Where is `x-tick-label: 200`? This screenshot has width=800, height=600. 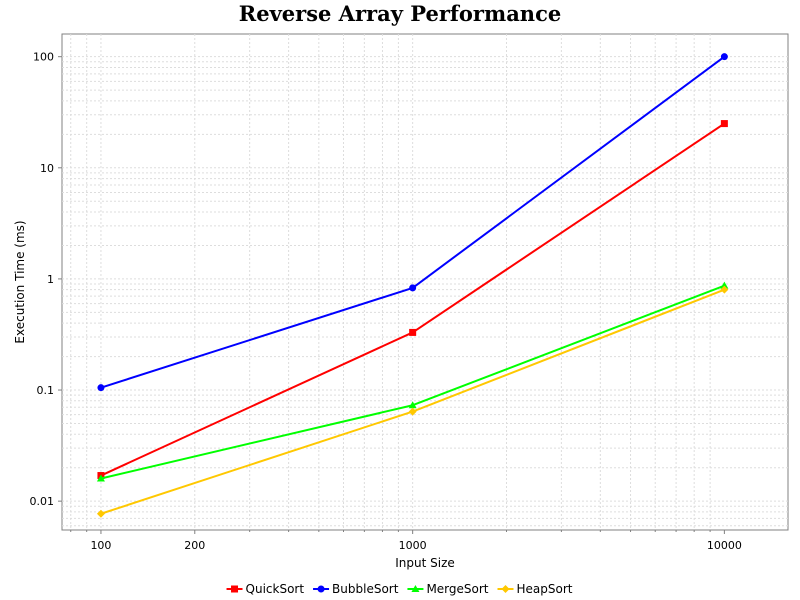
x-tick-label: 200 is located at coordinates (194, 545).